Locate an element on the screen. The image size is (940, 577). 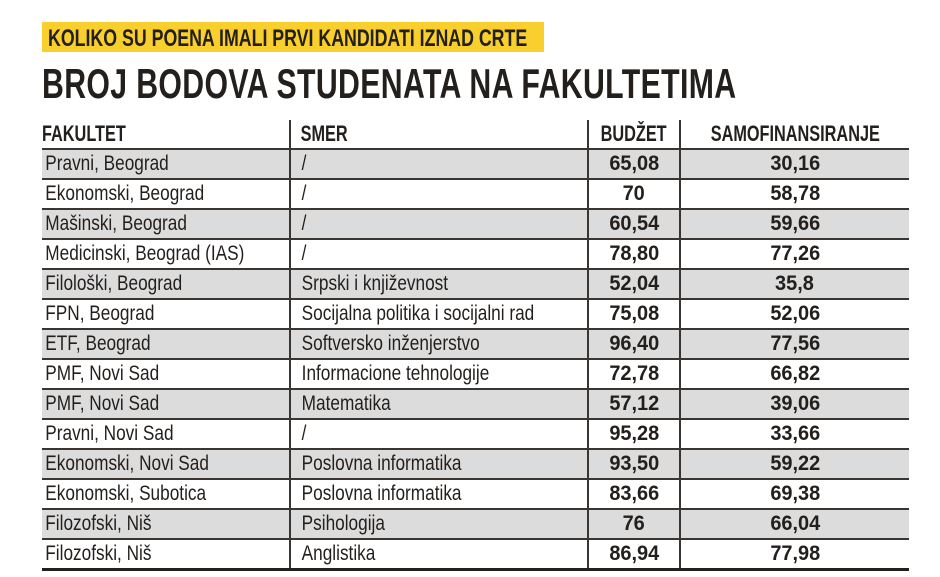
header-smer: SMER is located at coordinates (438, 135).